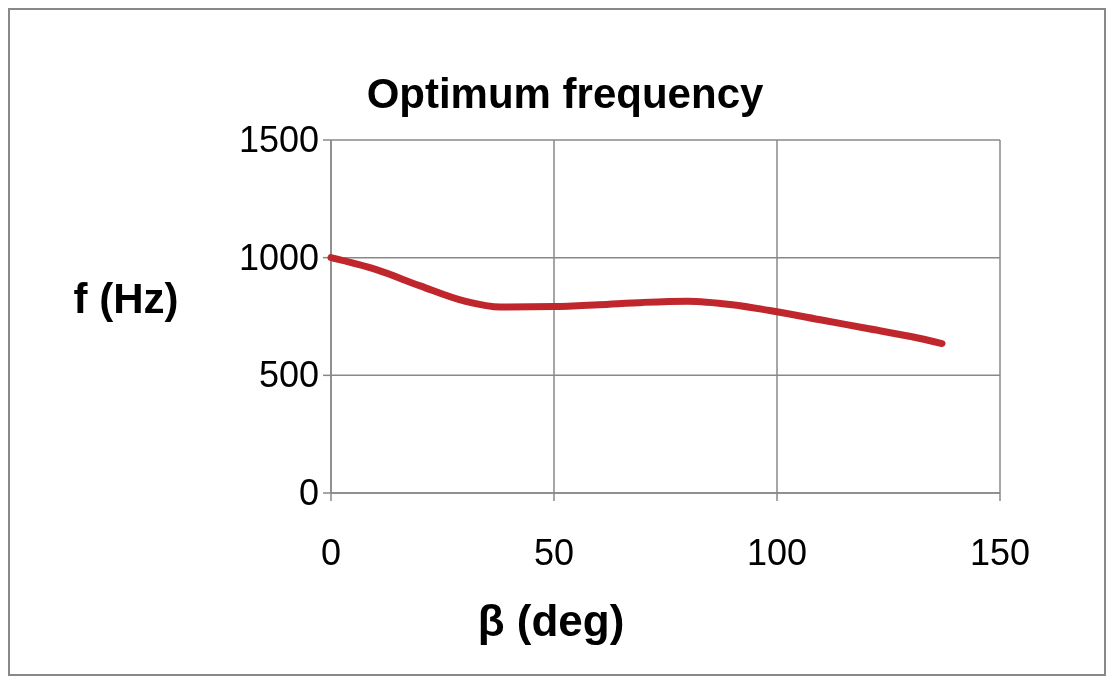 Image resolution: width=1114 pixels, height=684 pixels. I want to click on y-axis-title: f (Hz), so click(126, 298).